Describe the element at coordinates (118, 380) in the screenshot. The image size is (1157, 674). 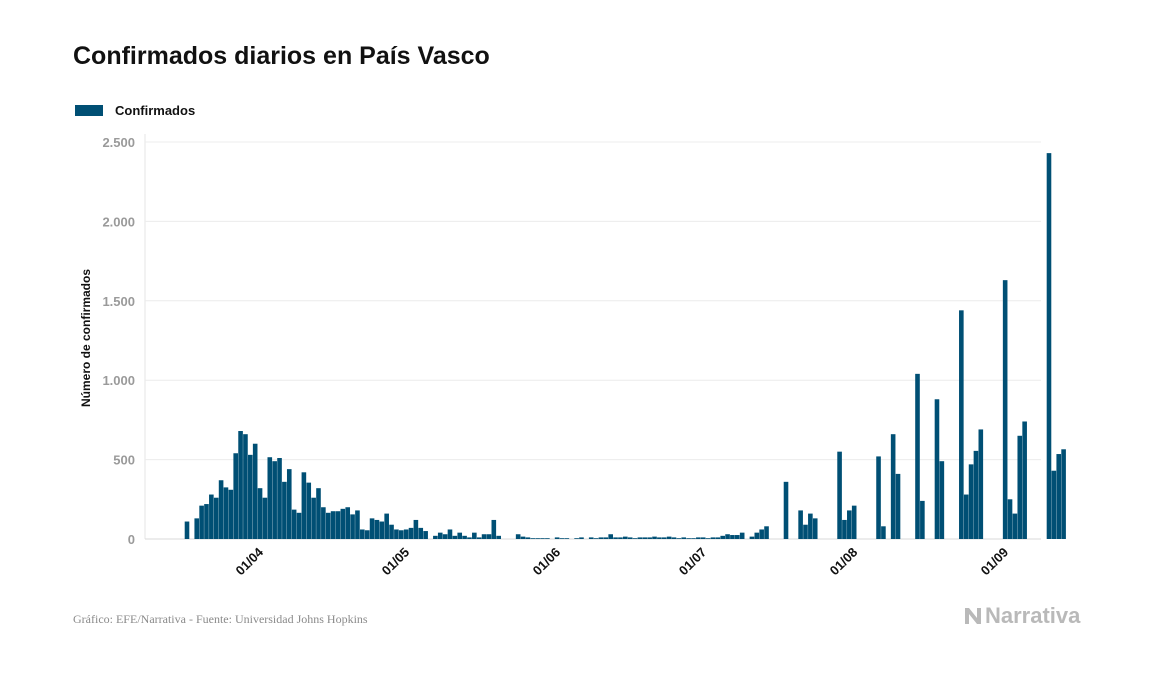
I see `y-tick-label: 1.000` at that location.